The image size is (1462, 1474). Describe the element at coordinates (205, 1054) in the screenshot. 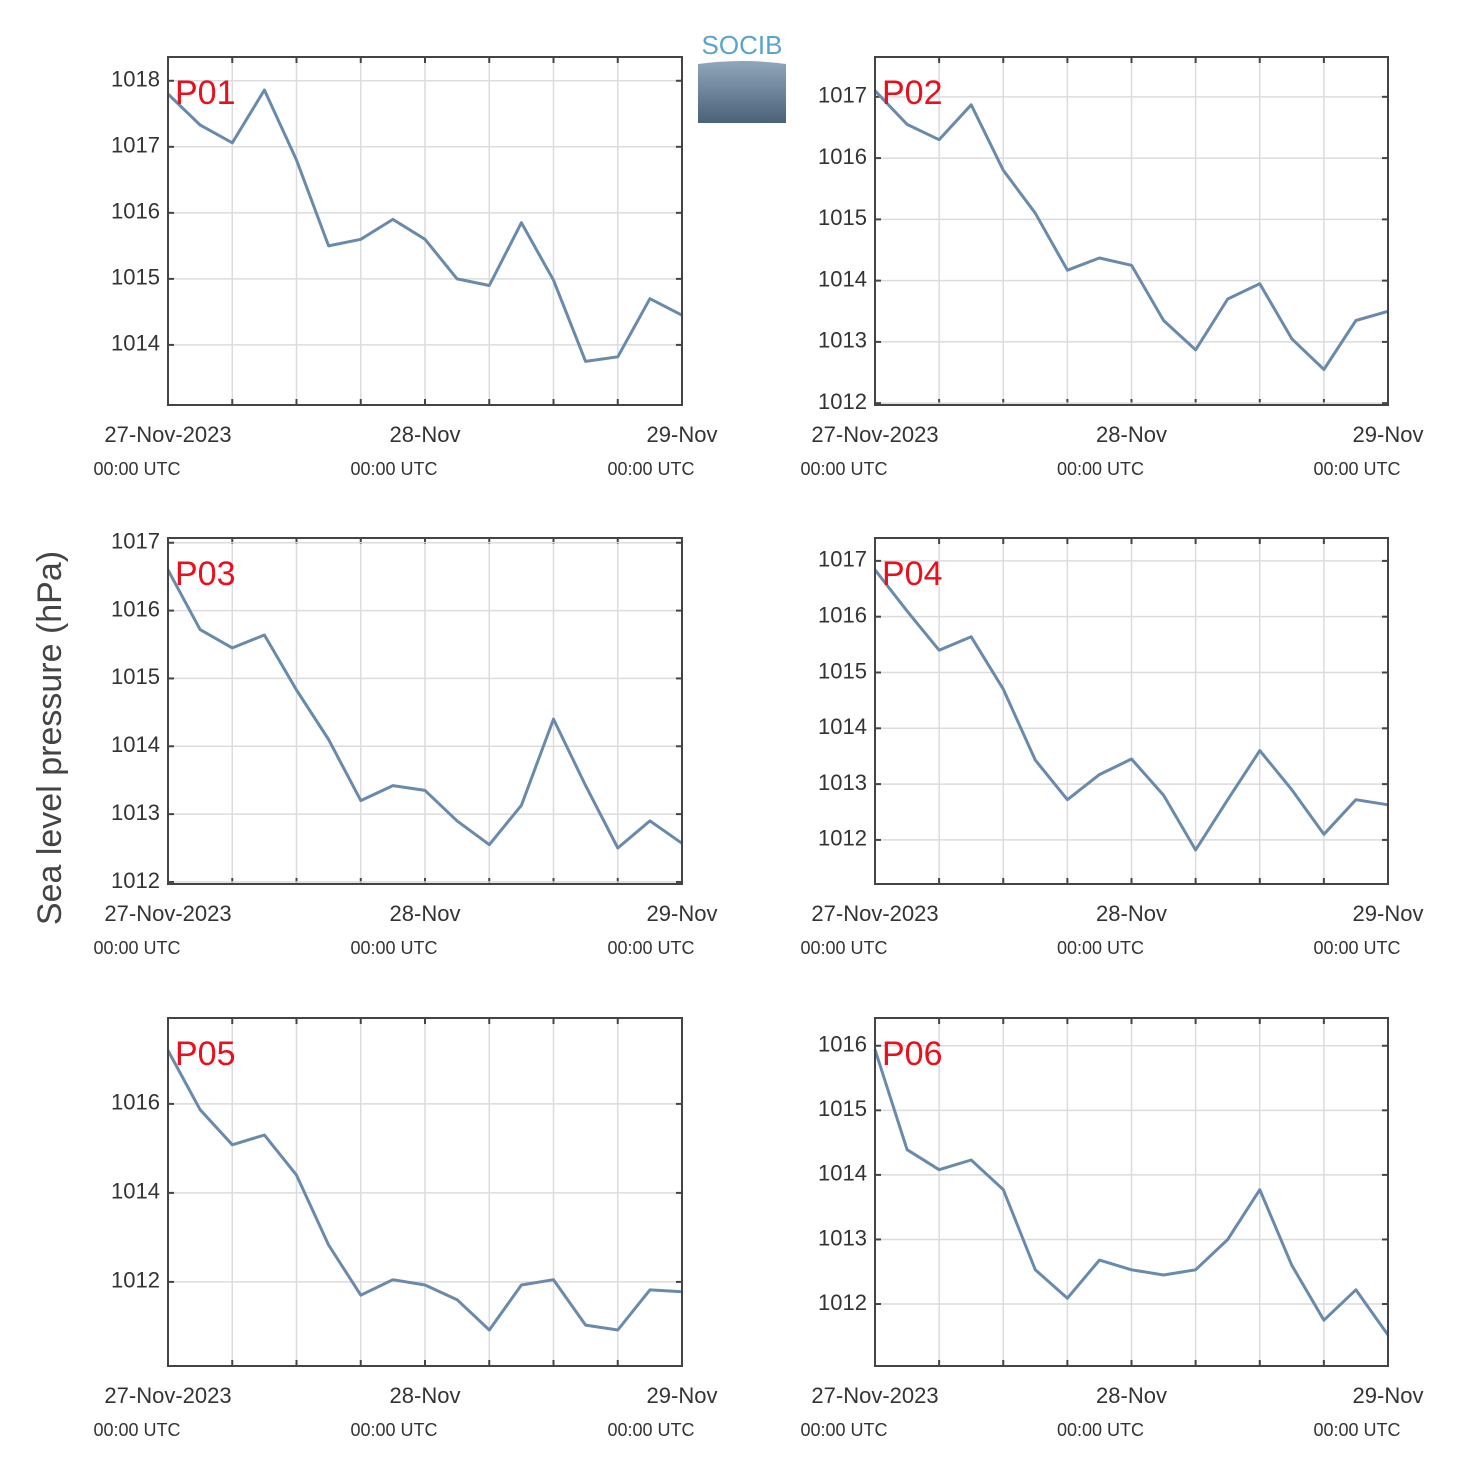

I see `station-label: P05` at that location.